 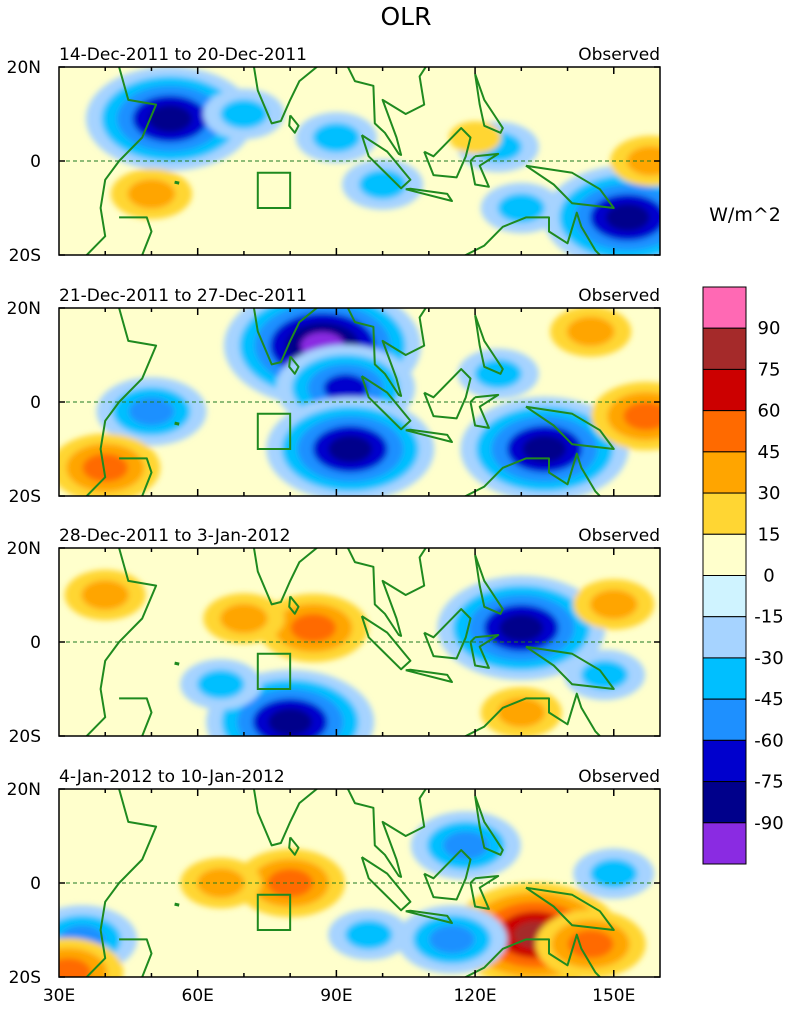 What do you see at coordinates (183, 296) in the screenshot?
I see `panel-period-label: 21-Dec-2011 to 27-Dec-2011` at bounding box center [183, 296].